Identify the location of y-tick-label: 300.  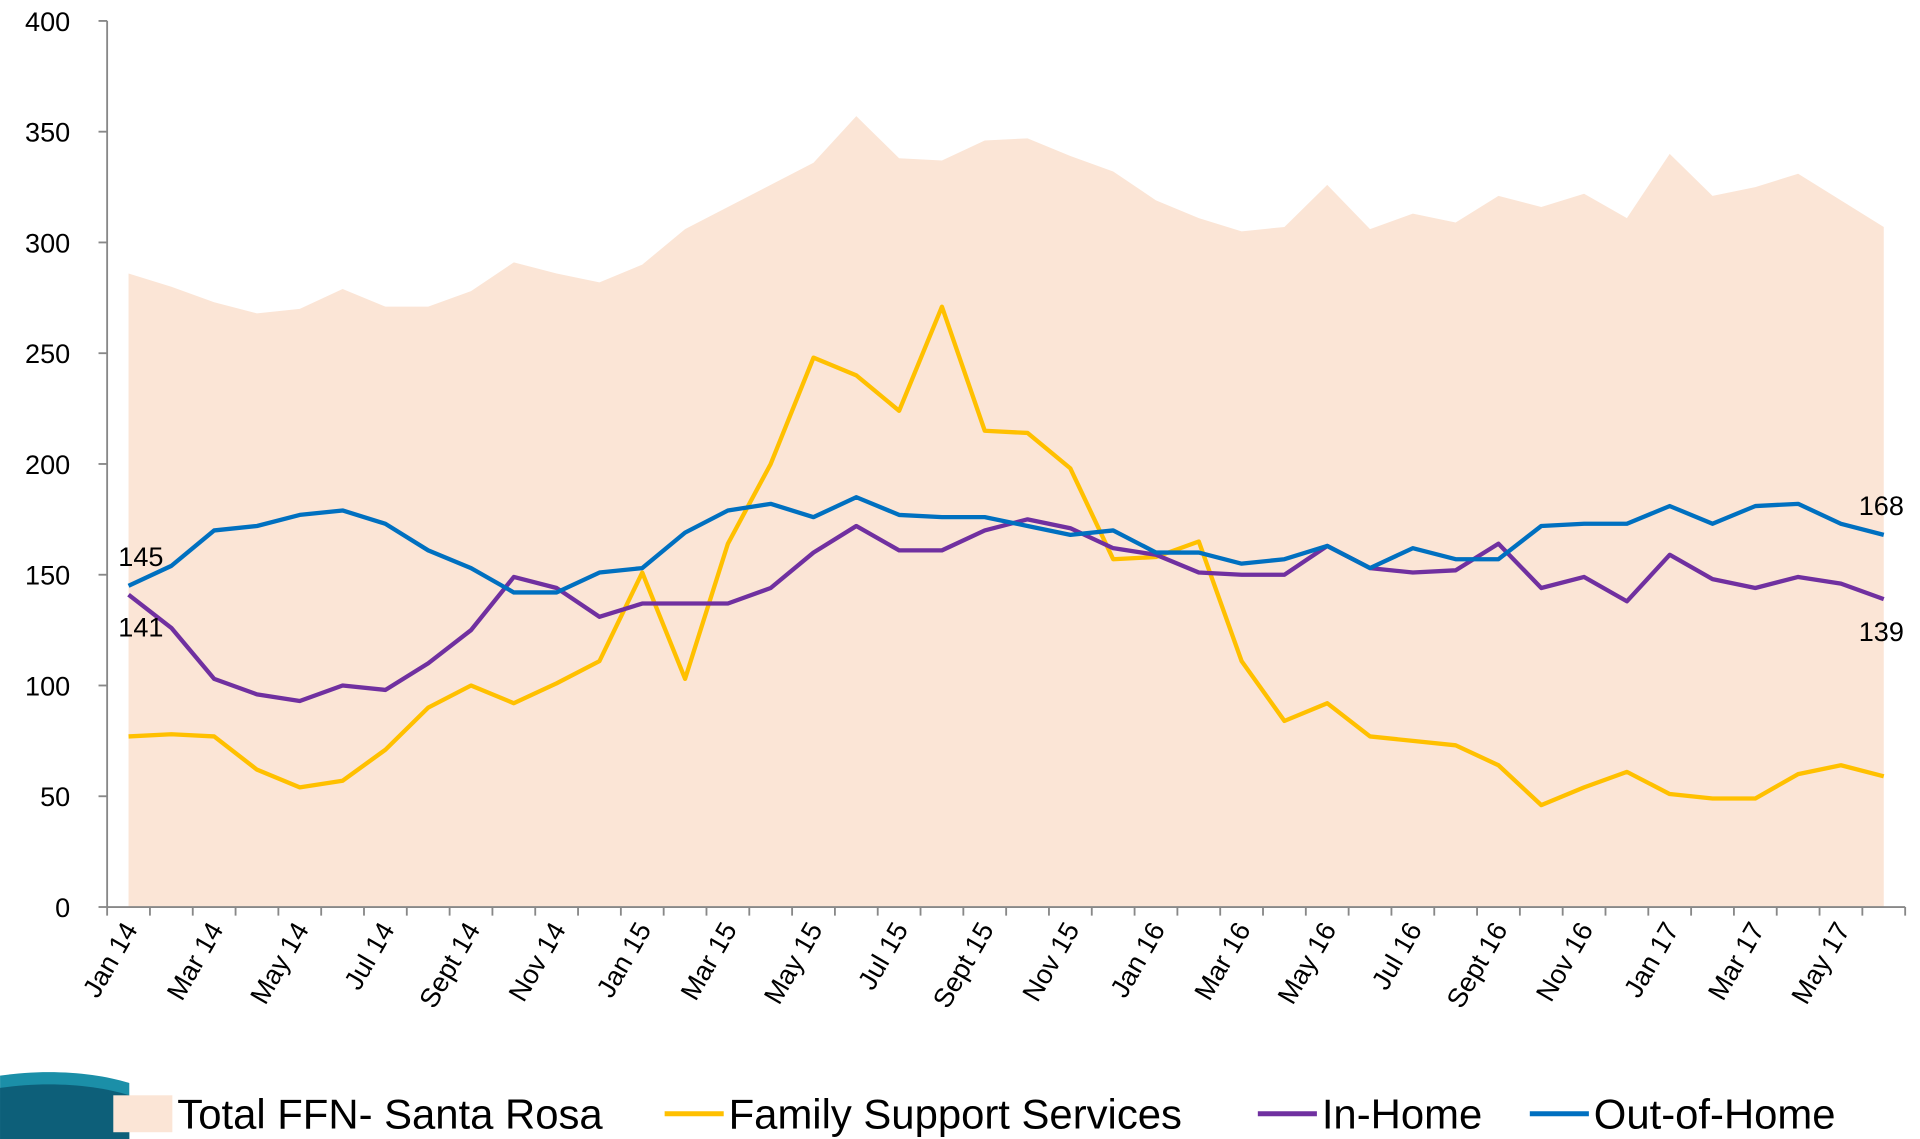
(47, 242).